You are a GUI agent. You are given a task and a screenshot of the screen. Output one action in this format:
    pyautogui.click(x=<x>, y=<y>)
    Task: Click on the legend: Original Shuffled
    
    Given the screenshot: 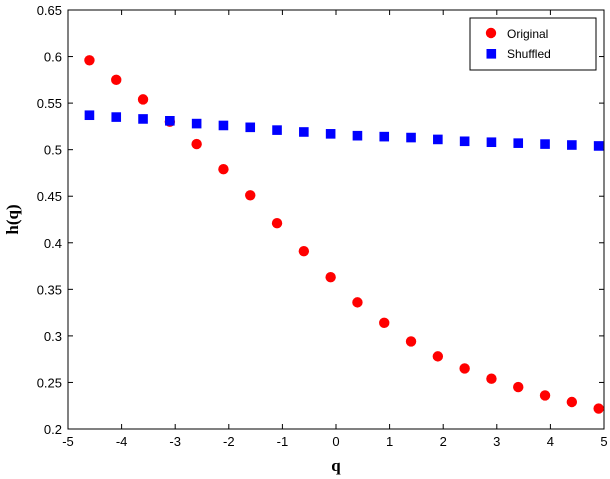 What is the action you would take?
    pyautogui.click(x=533, y=44)
    